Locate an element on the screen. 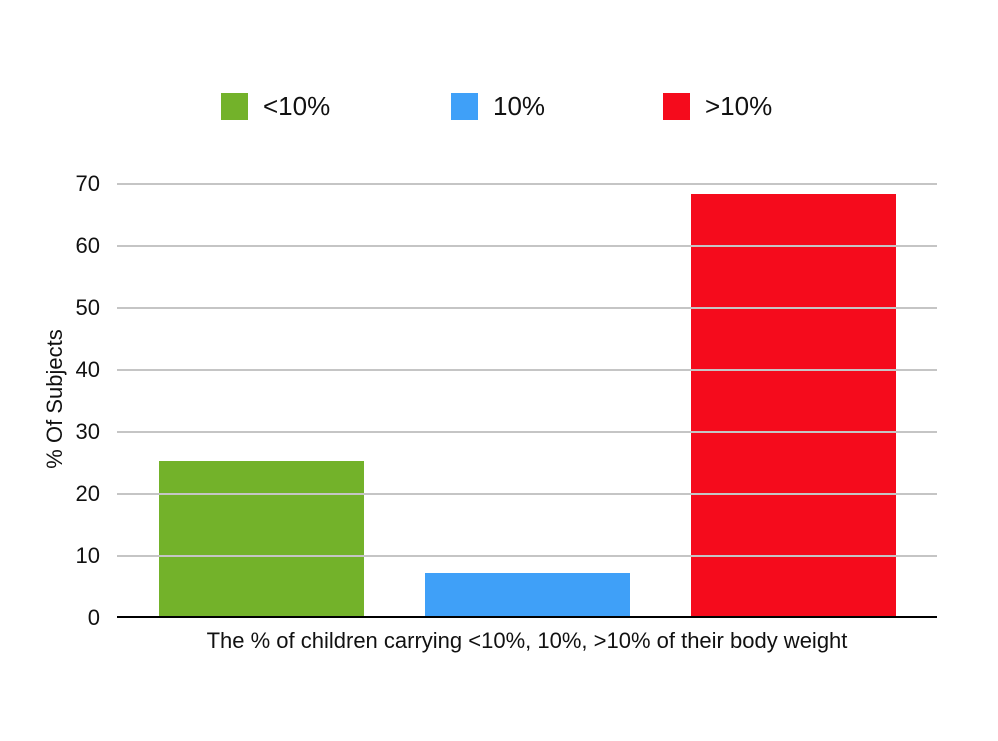 This screenshot has width=998, height=741. legend-item-lt10: <10% is located at coordinates (275, 106).